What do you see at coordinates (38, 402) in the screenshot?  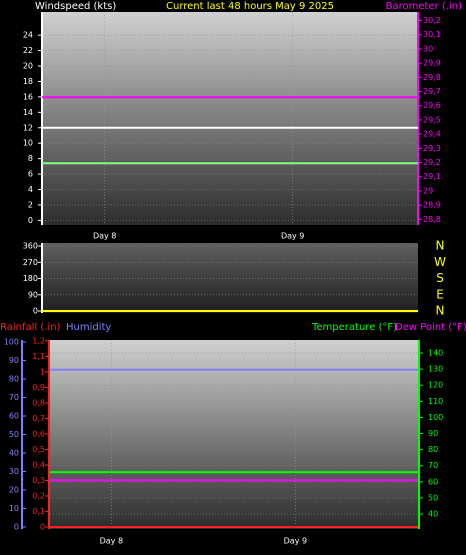 I see `y-tick-label: 0,8` at bounding box center [38, 402].